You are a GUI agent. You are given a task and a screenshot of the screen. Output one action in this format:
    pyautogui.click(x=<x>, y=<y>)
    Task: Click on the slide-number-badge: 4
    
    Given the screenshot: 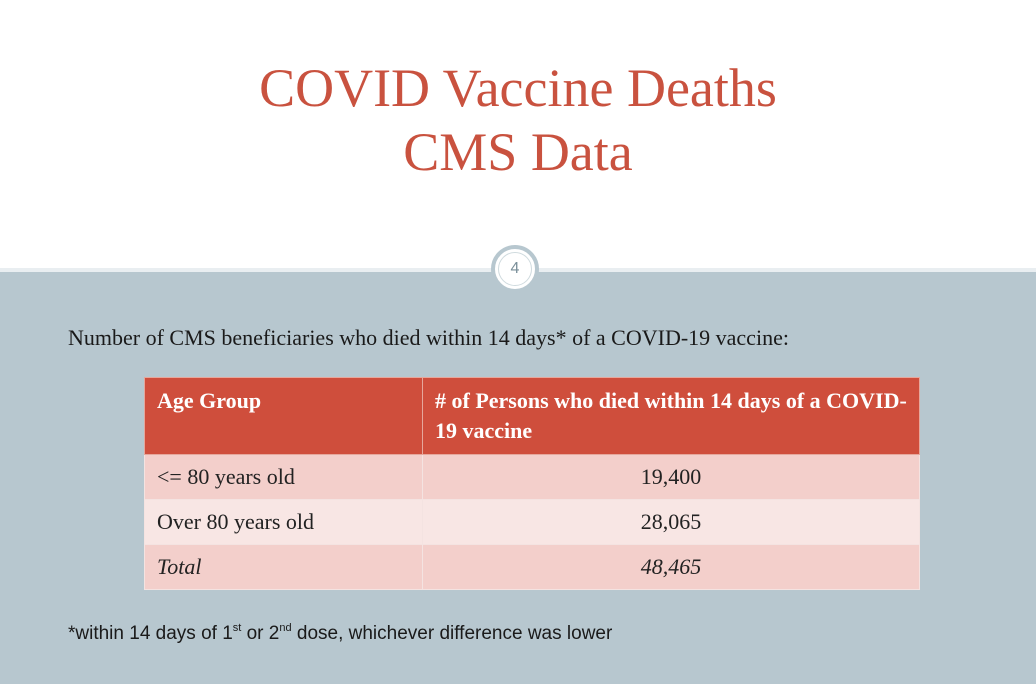 What is the action you would take?
    pyautogui.click(x=515, y=269)
    